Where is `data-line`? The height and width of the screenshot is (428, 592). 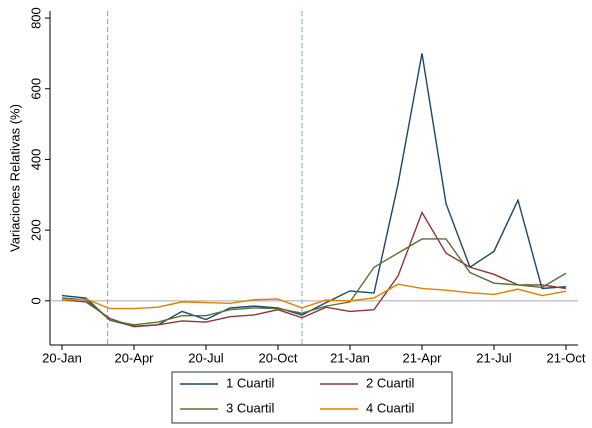
data-line is located at coordinates (314, 296).